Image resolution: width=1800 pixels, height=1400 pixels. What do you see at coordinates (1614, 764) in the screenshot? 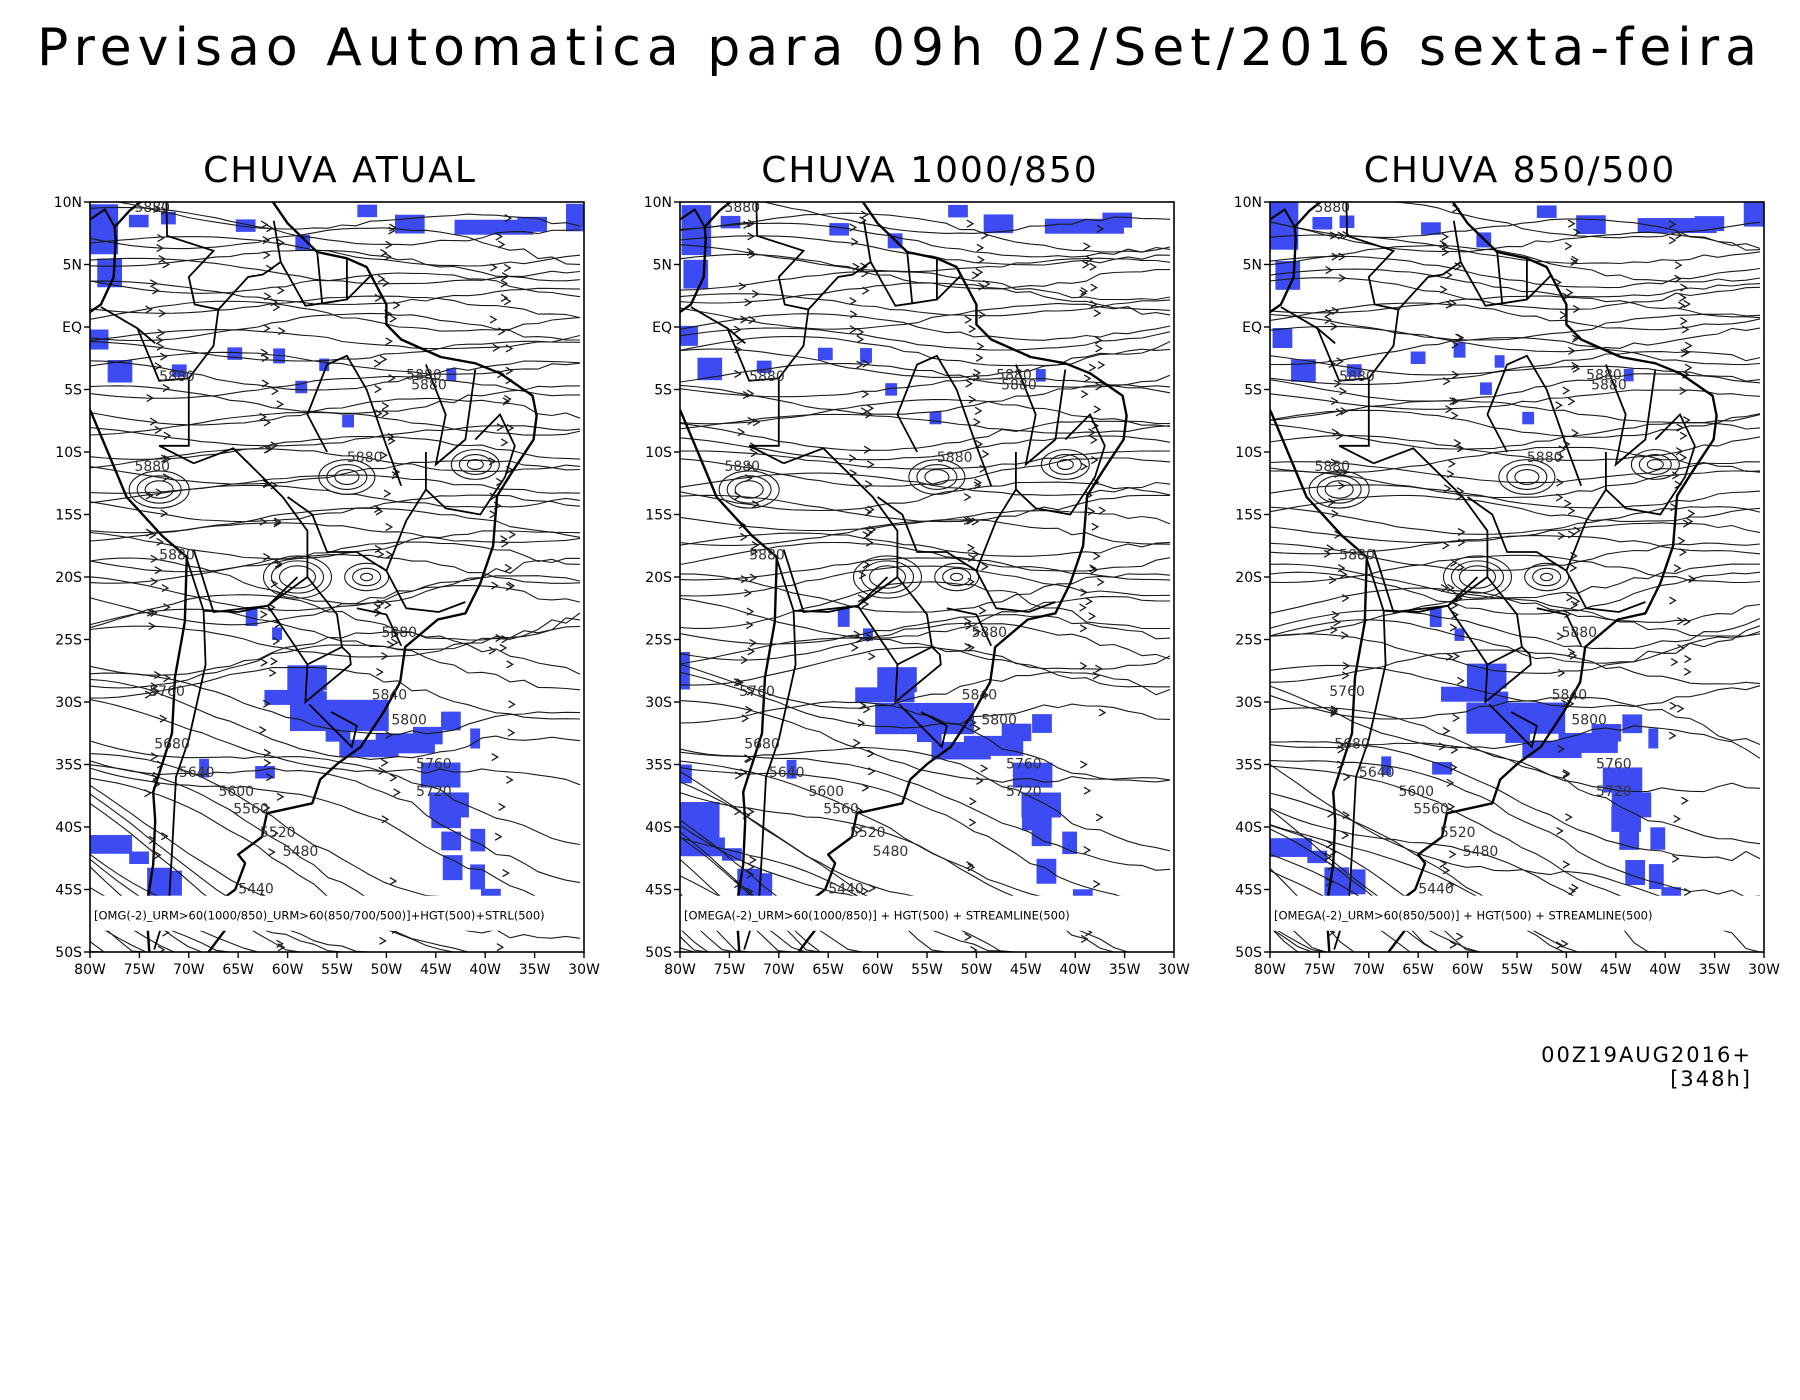
I see `contour-label: 5760` at bounding box center [1614, 764].